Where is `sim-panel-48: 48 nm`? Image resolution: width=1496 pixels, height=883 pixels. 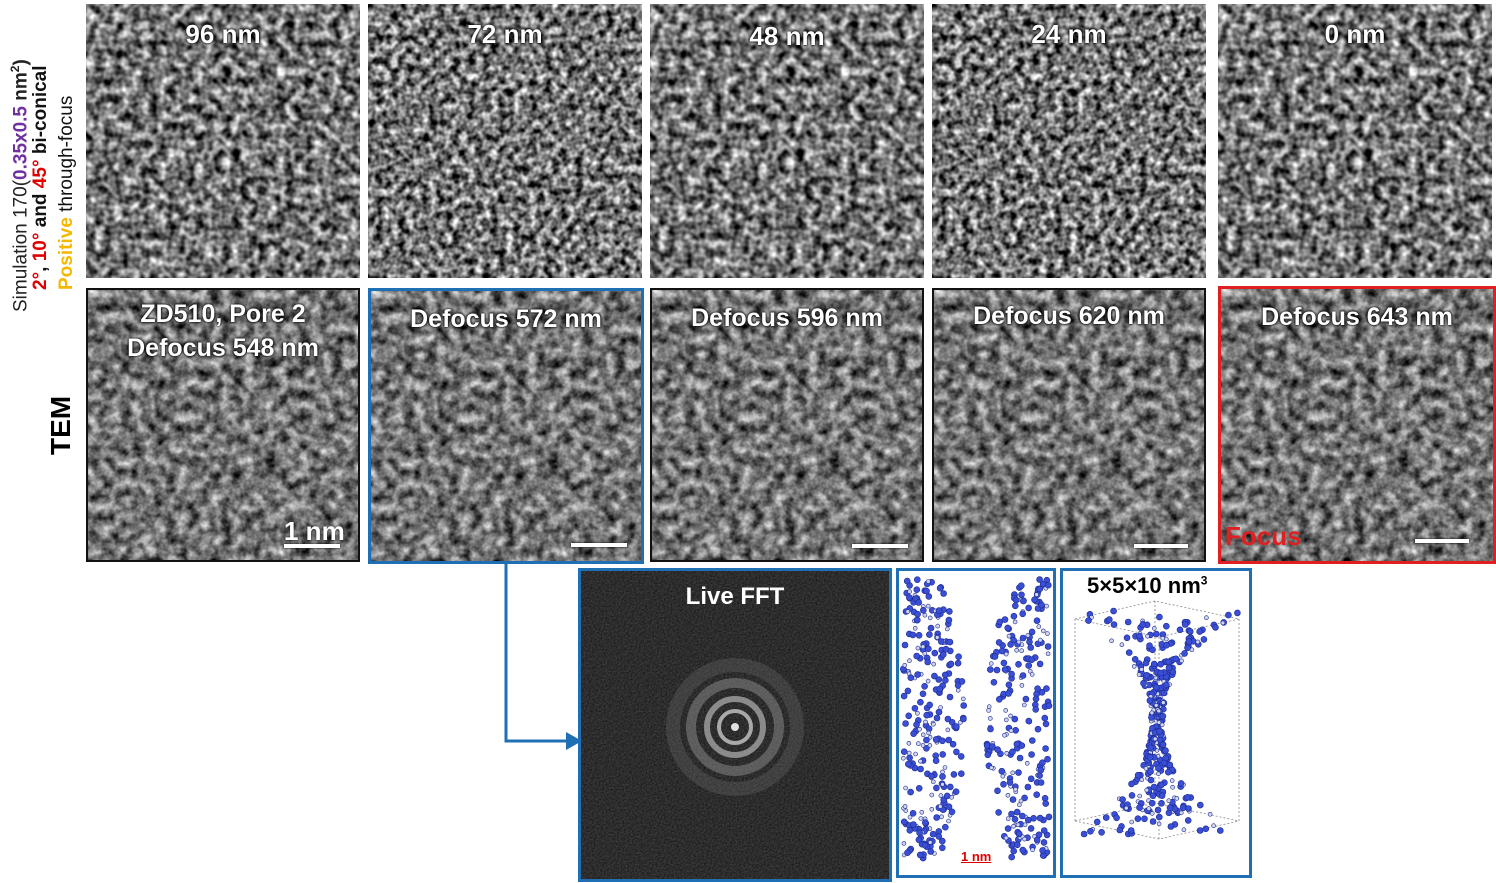 sim-panel-48: 48 nm is located at coordinates (787, 141).